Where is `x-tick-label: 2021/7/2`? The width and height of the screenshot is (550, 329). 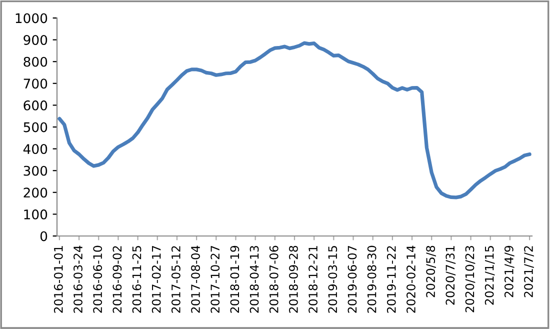
x-tick-label: 2021/7/2 is located at coordinates (529, 272).